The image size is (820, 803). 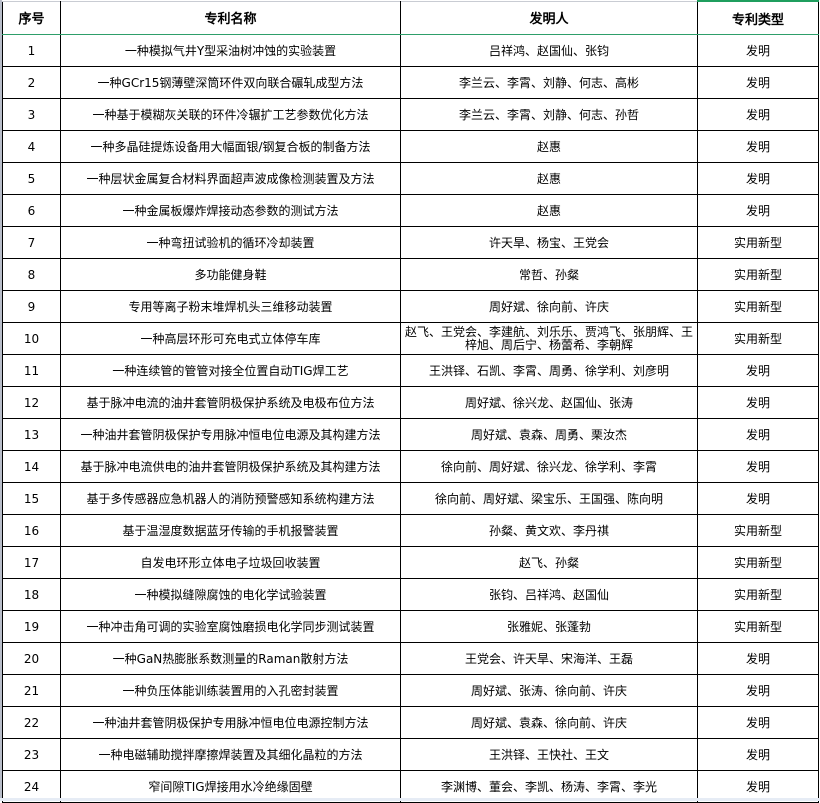 What do you see at coordinates (31, 50) in the screenshot?
I see `cell-index: 1` at bounding box center [31, 50].